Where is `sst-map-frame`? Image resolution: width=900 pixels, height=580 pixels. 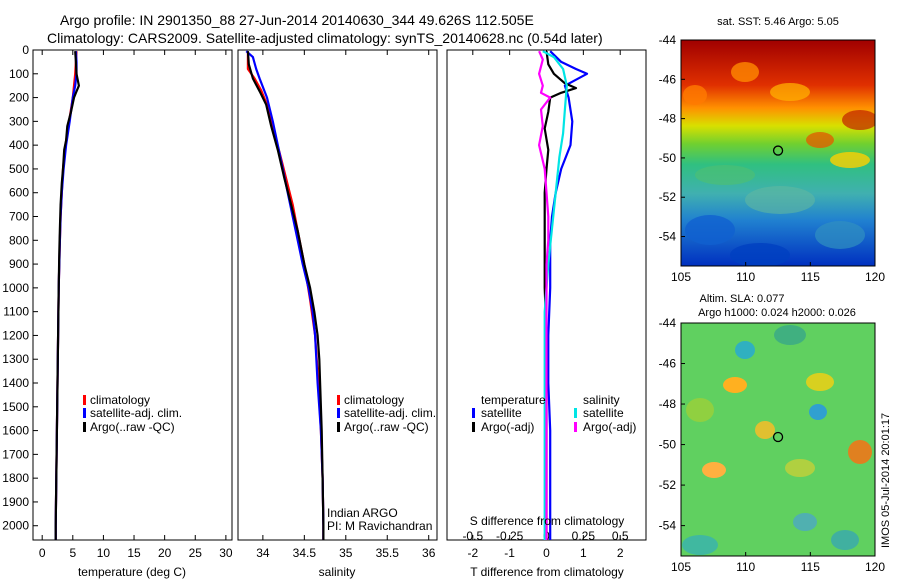
sst-map-frame is located at coordinates (778, 153).